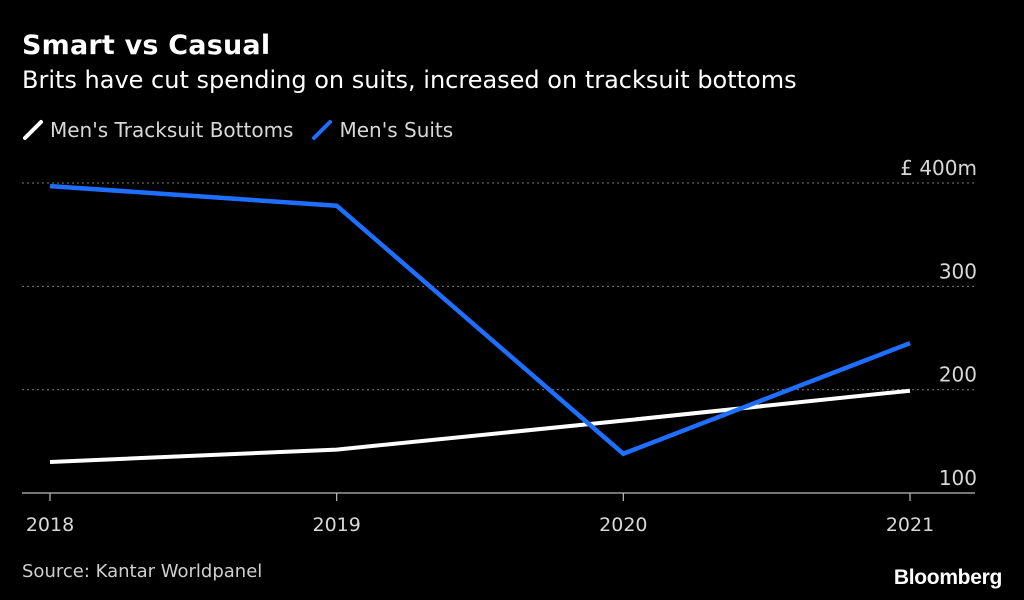 Image resolution: width=1024 pixels, height=600 pixels. What do you see at coordinates (623, 525) in the screenshot?
I see `x-tick-label: 2020` at bounding box center [623, 525].